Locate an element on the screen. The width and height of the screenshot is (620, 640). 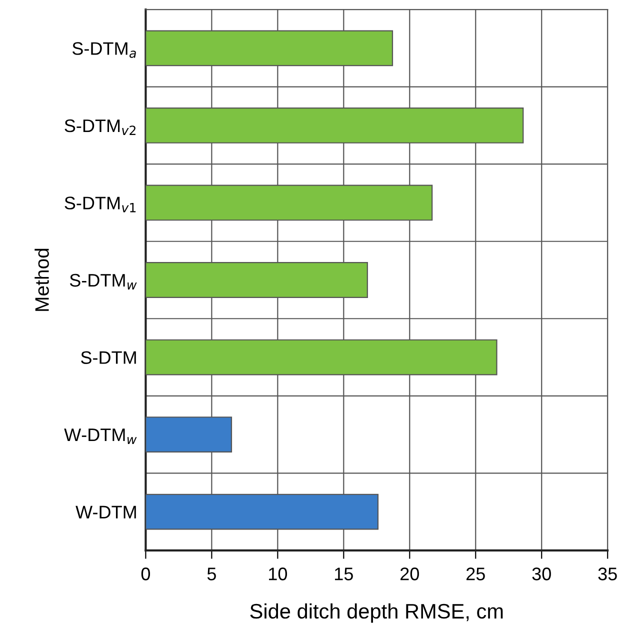
y-tick-label: S-DTM$_{a}$ is located at coordinates (104, 50).